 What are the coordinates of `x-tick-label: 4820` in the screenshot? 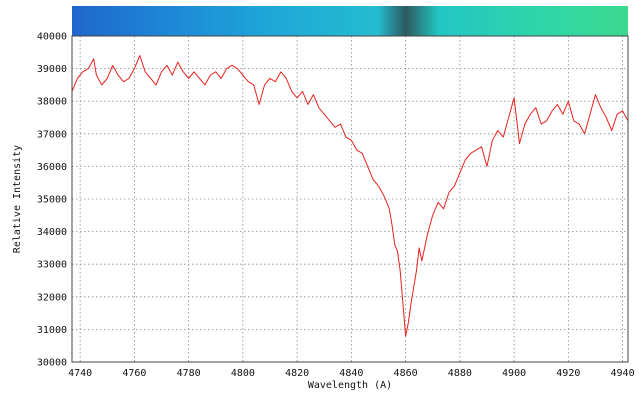 It's located at (297, 373).